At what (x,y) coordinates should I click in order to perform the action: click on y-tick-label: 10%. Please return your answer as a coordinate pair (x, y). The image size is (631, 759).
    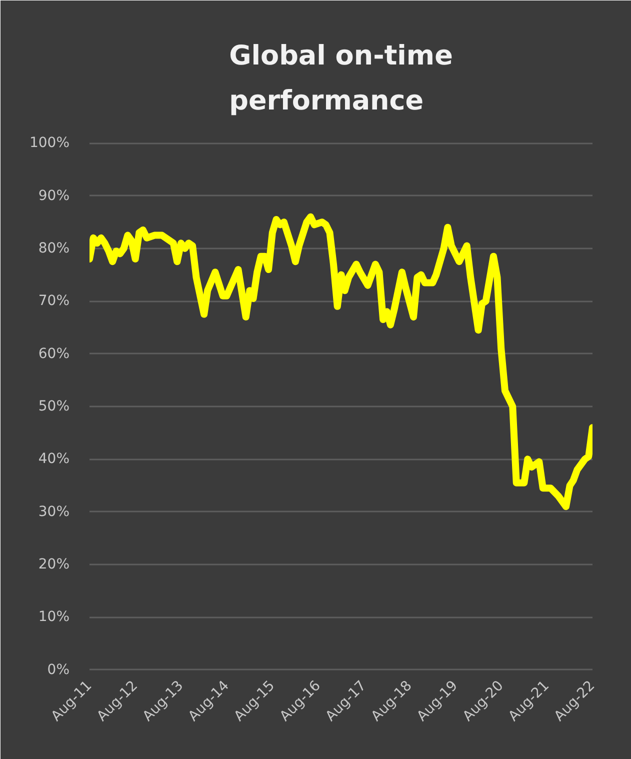
    Looking at the image, I should click on (54, 617).